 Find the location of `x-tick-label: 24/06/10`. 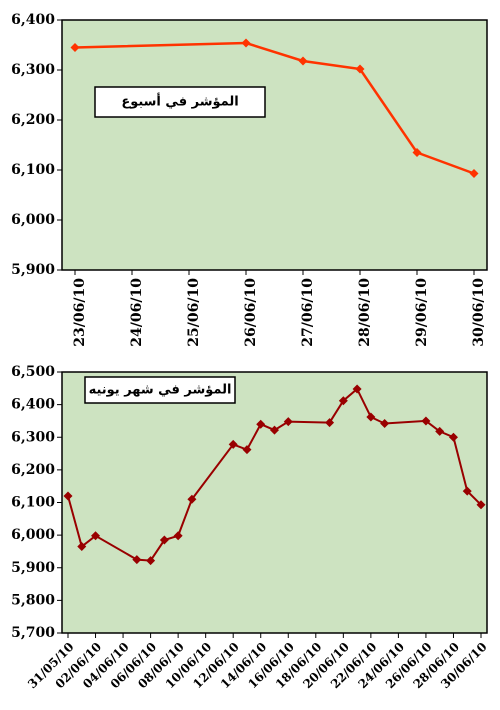

x-tick-label: 24/06/10 is located at coordinates (137, 312).